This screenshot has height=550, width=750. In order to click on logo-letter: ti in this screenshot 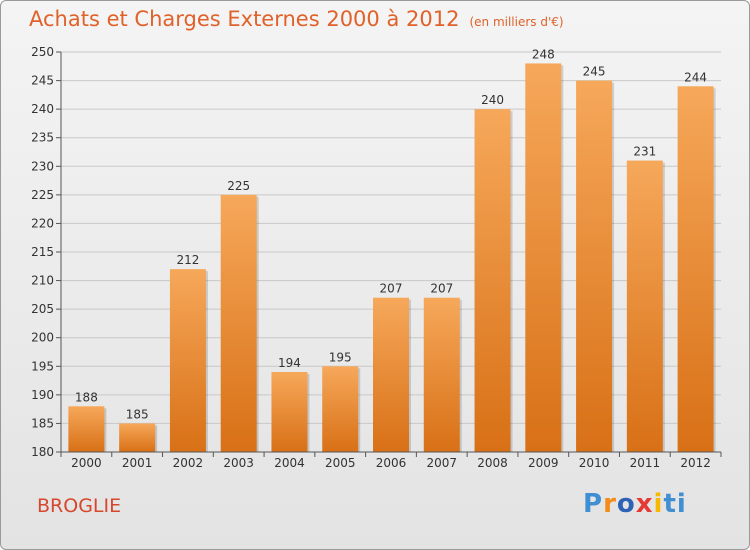, I will do `click(675, 504)`.